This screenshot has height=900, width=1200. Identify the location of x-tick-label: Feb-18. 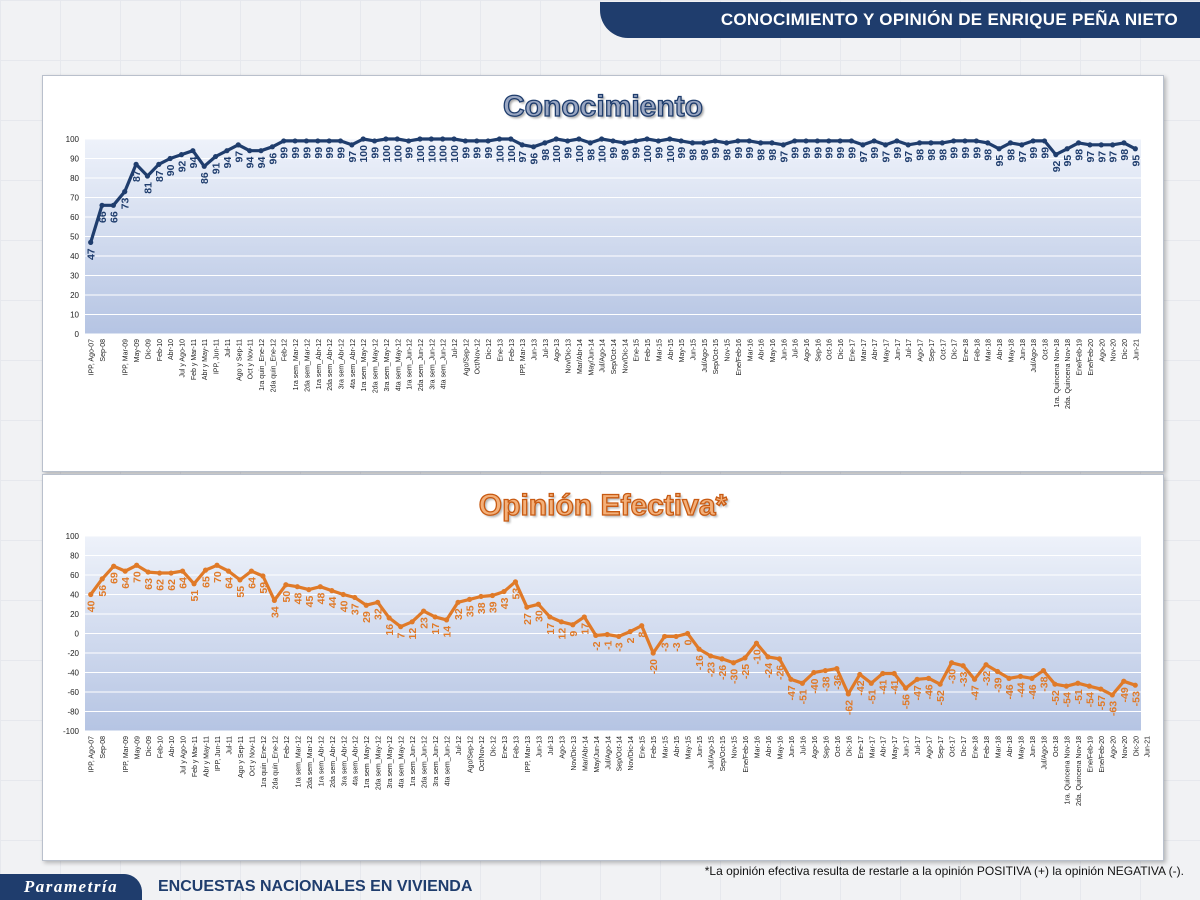
(987, 747).